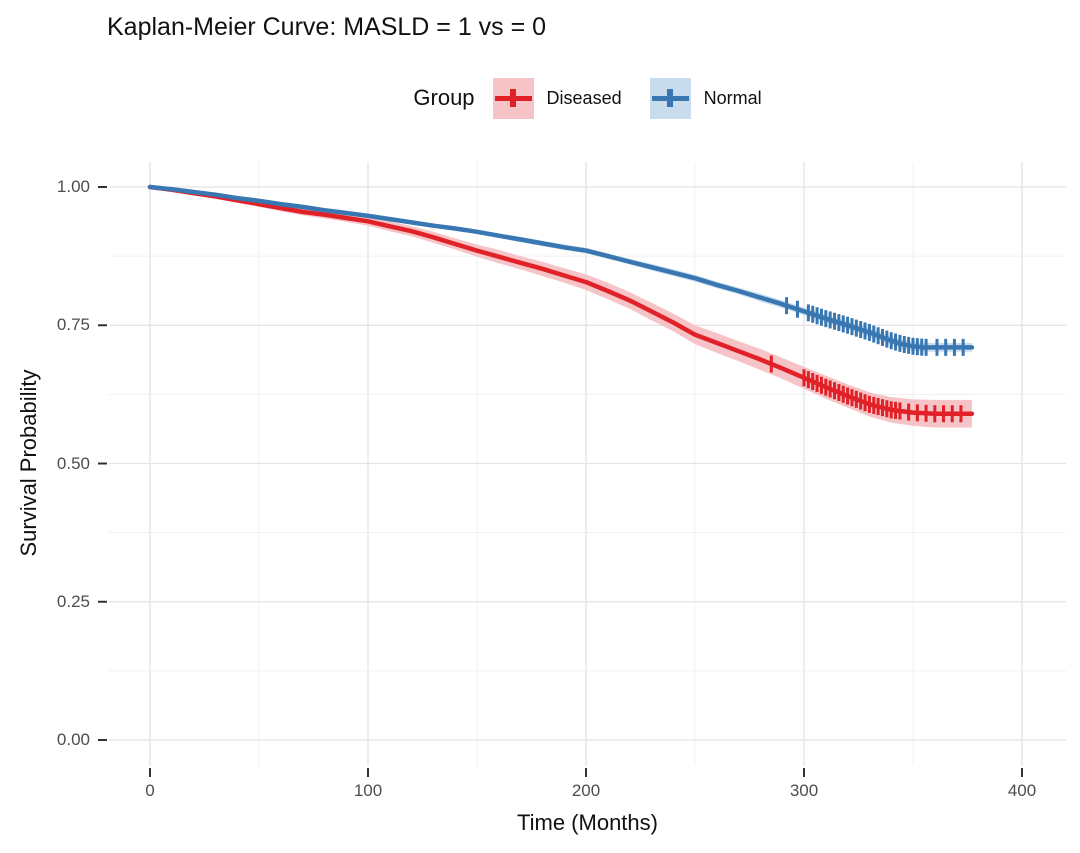 The image size is (1080, 853). I want to click on y-tick-label-1.00: 1.00, so click(73, 186).